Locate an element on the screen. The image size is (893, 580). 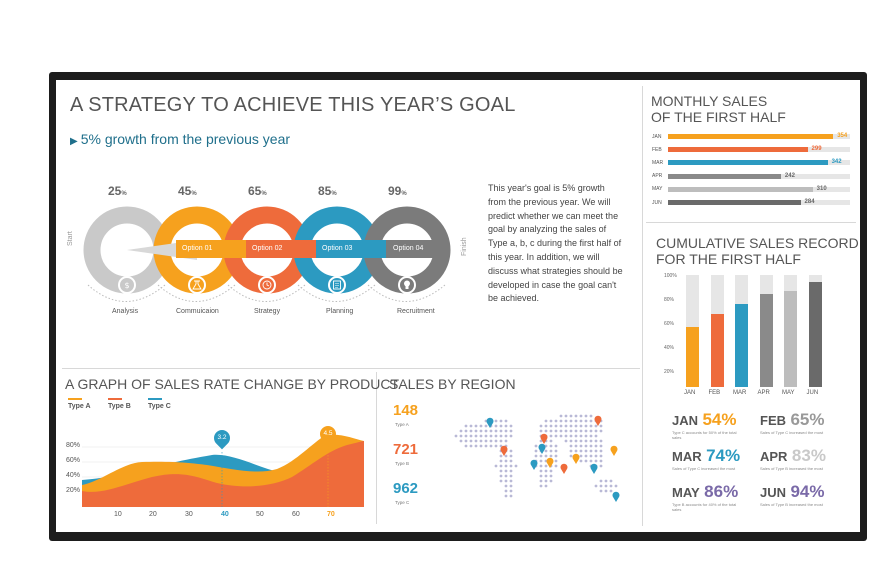
option-label: Option 04 is located at coordinates (408, 248).